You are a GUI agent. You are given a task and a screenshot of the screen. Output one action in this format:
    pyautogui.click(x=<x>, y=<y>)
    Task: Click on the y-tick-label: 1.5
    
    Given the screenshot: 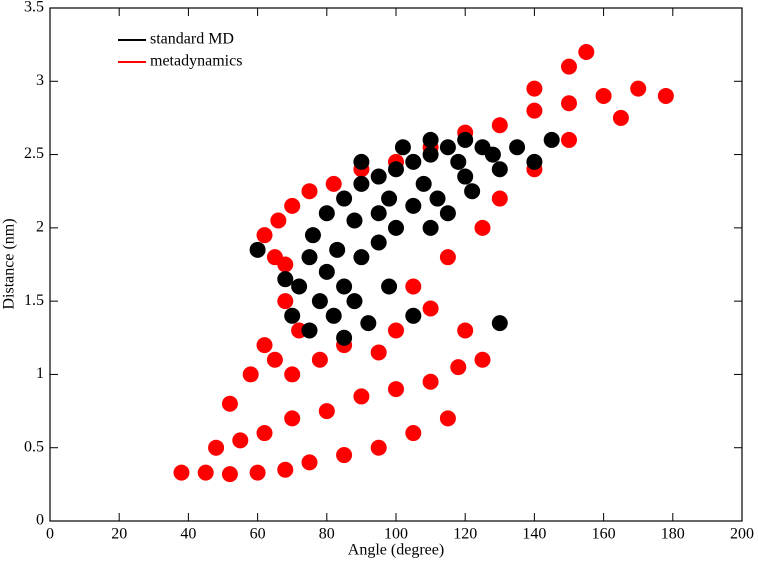 What is the action you would take?
    pyautogui.click(x=34, y=300)
    